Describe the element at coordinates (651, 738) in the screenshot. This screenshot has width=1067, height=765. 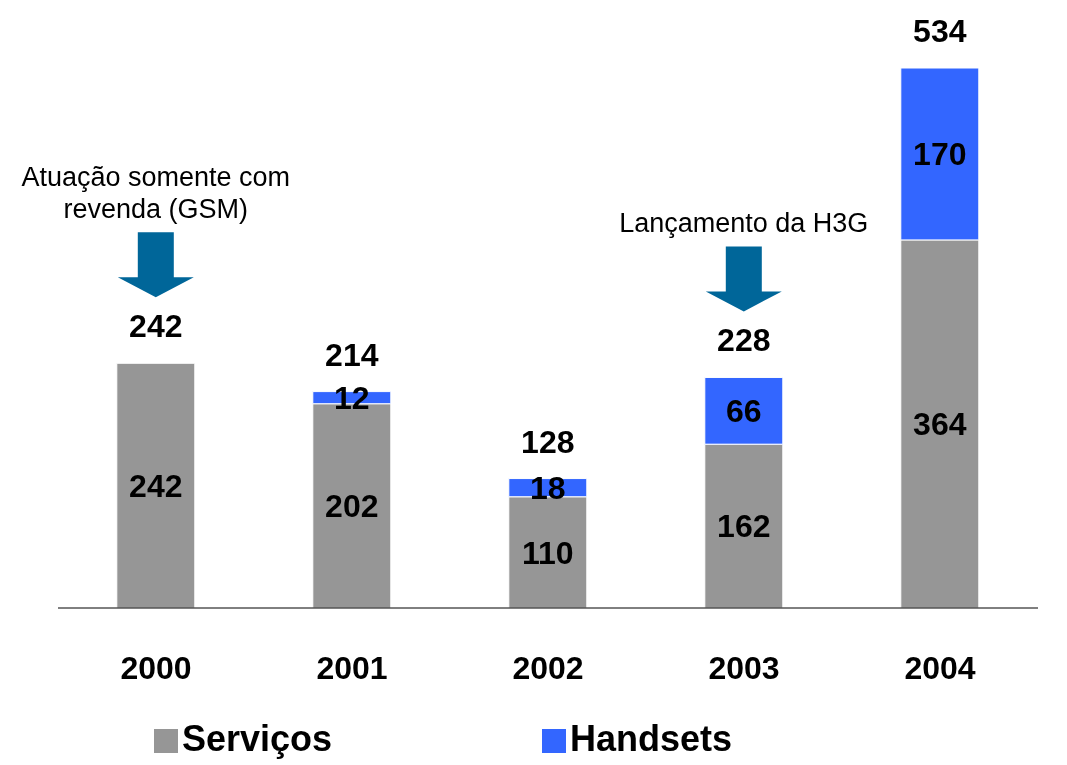
I see `legend-label: Handsets` at that location.